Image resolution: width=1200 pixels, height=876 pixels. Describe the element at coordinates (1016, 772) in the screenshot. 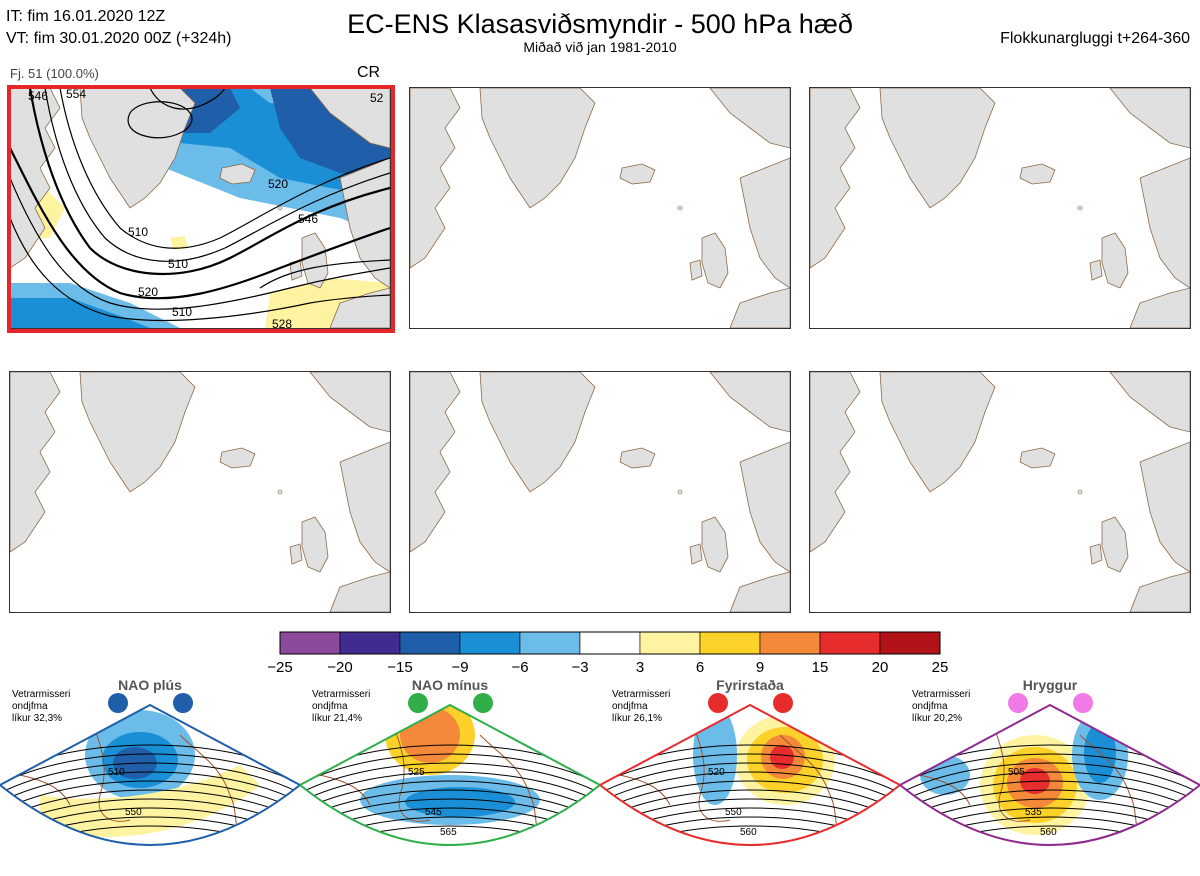

I see `contour-label: 505` at that location.